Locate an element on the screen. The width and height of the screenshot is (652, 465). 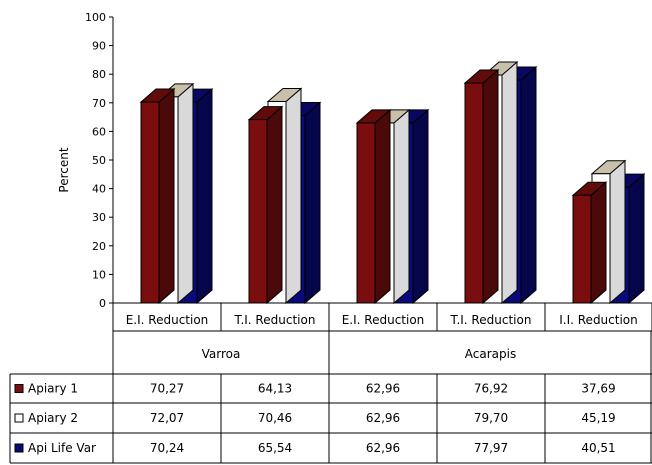
table-cell: 77,97 is located at coordinates (491, 448).